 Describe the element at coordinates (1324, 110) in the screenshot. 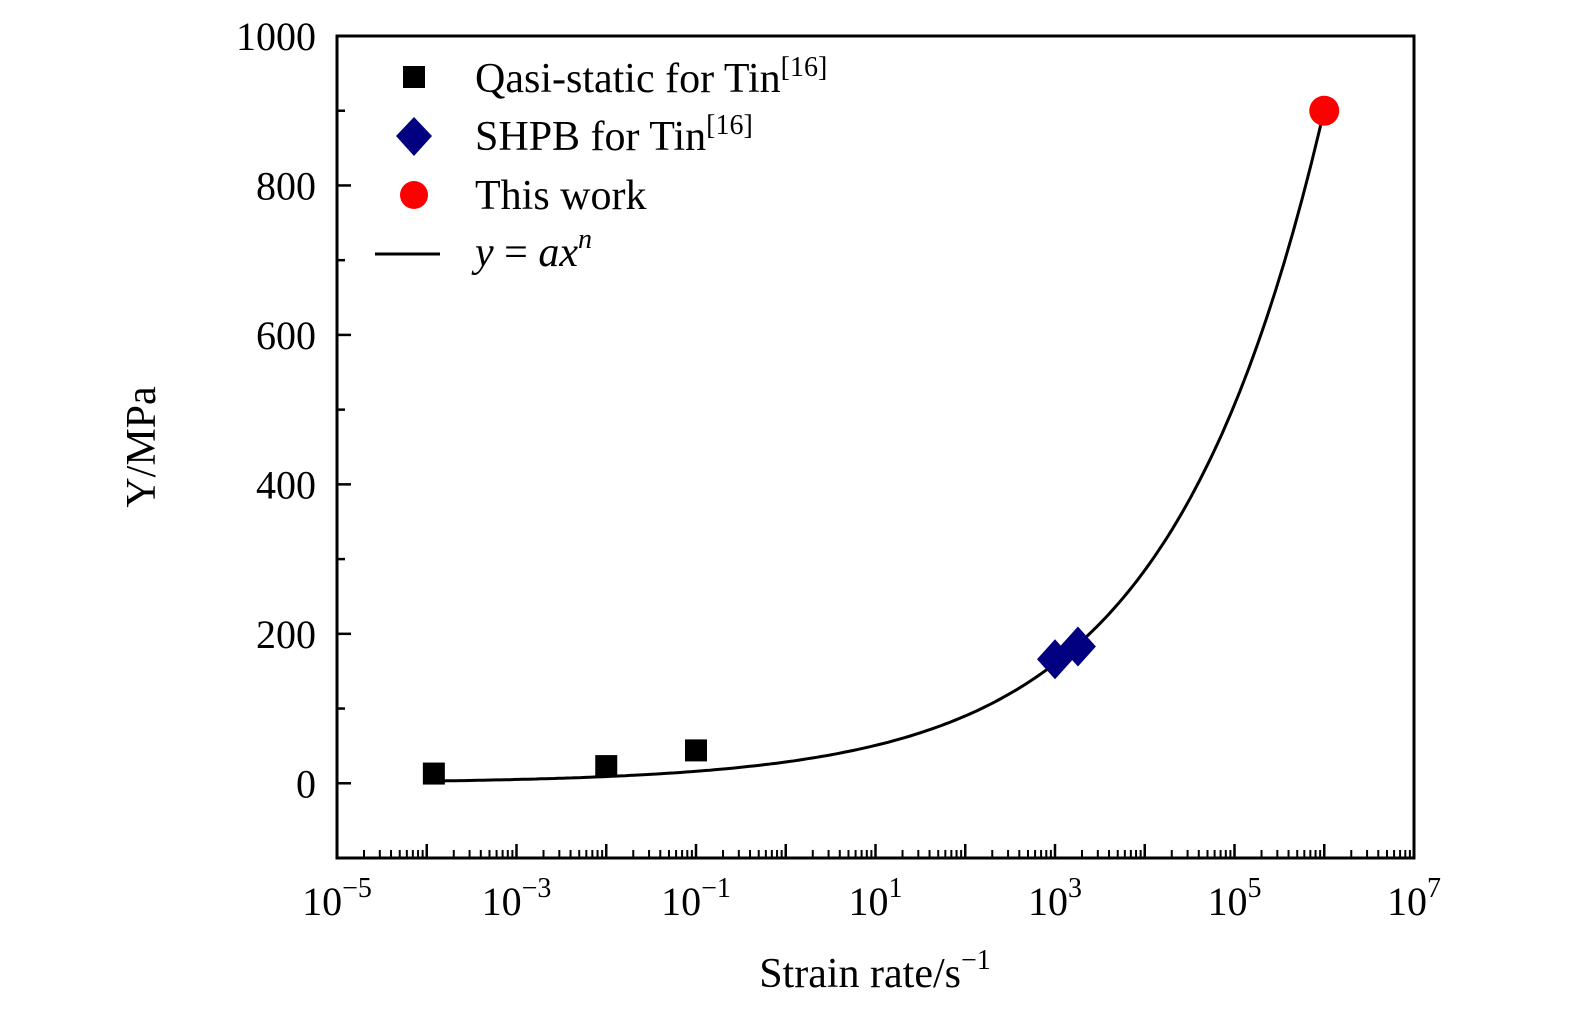

I see `data-point-circle` at that location.